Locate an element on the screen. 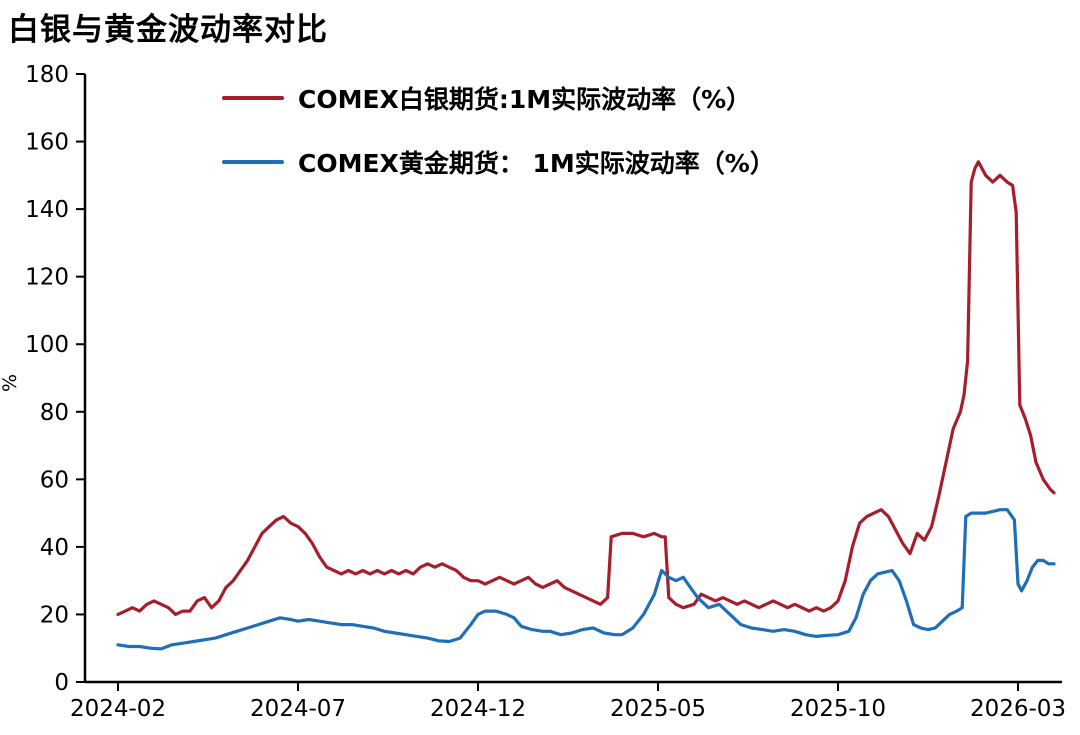 The height and width of the screenshot is (735, 1080). legend-item-silver: COMEX白银期货:1M实际波动率（%） is located at coordinates (498, 98).